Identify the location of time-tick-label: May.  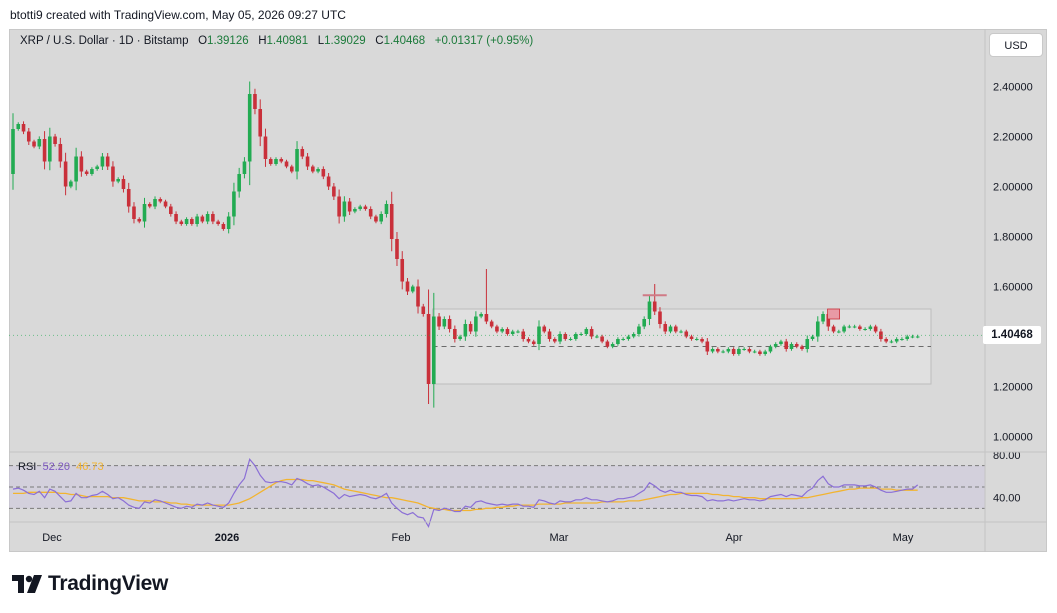
(903, 538).